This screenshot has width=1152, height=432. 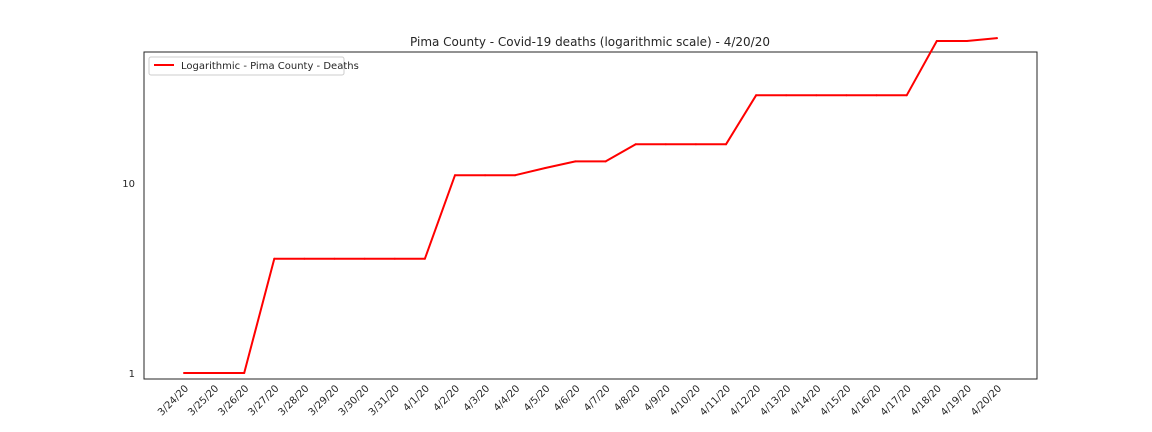 I want to click on x-tick-label: 4/6/20, so click(x=567, y=398).